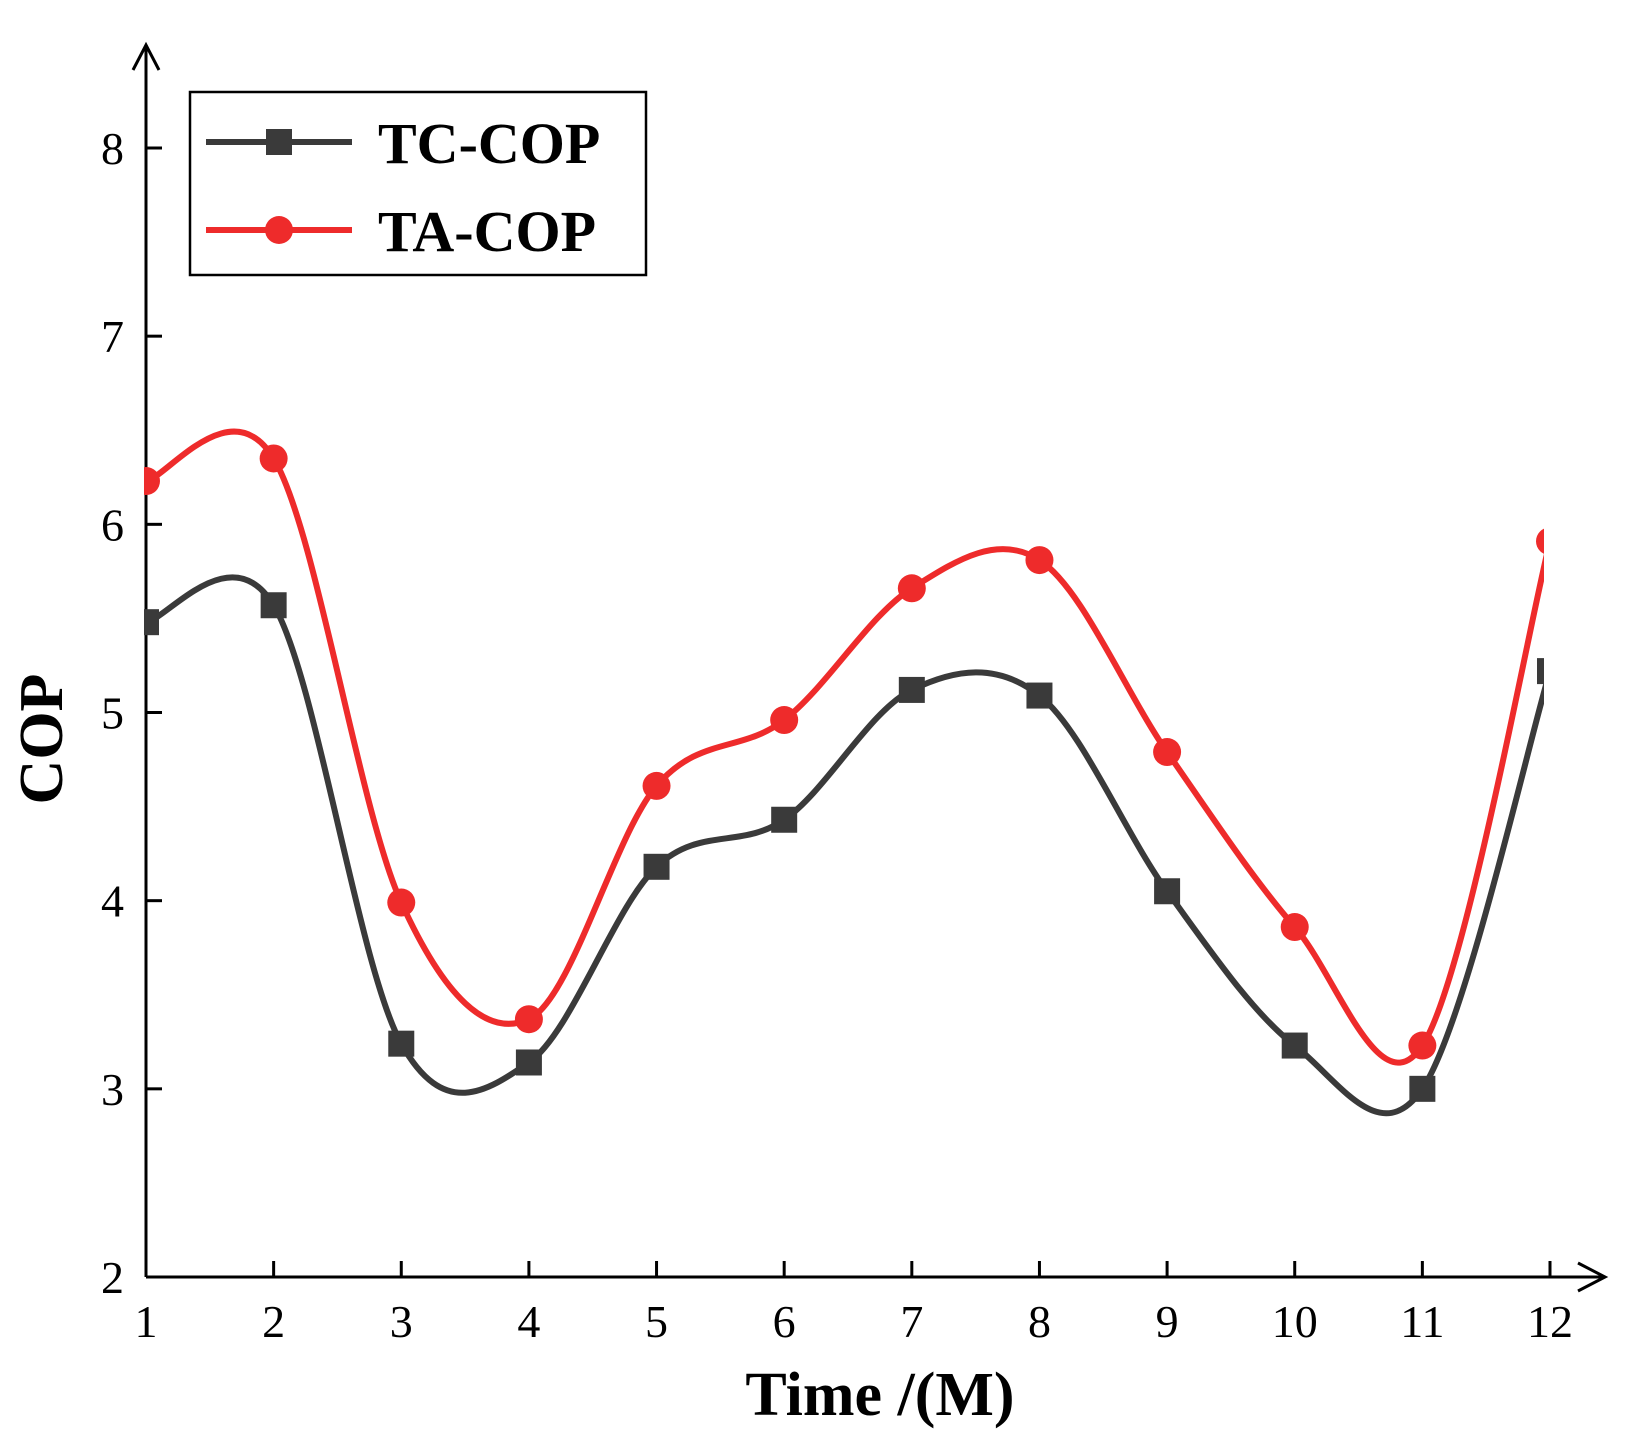 The width and height of the screenshot is (1639, 1445). Describe the element at coordinates (854, 1304) in the screenshot. I see `x-ticks: 1 2 3 4 5 6 7 8 9 10 11 12` at that location.